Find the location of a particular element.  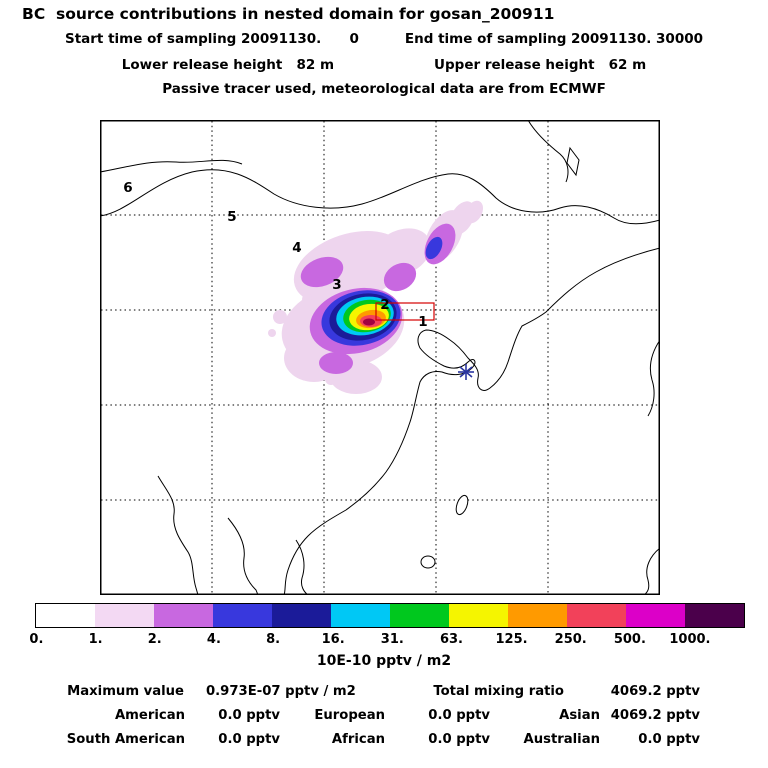

domain-label-4: 4 is located at coordinates (296, 248).